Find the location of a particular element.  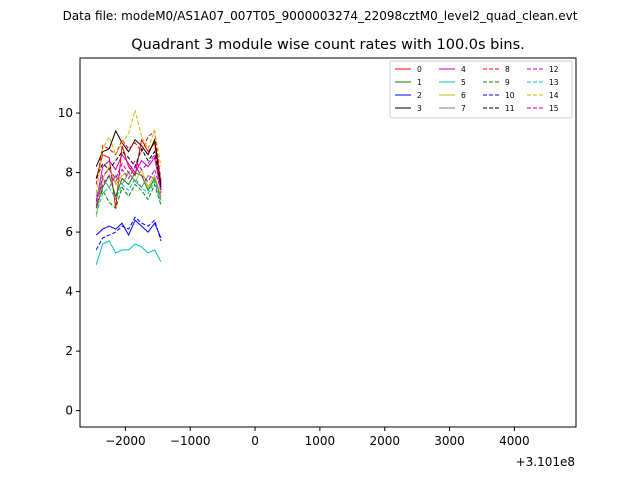

legend-label: 4 is located at coordinates (463, 69).